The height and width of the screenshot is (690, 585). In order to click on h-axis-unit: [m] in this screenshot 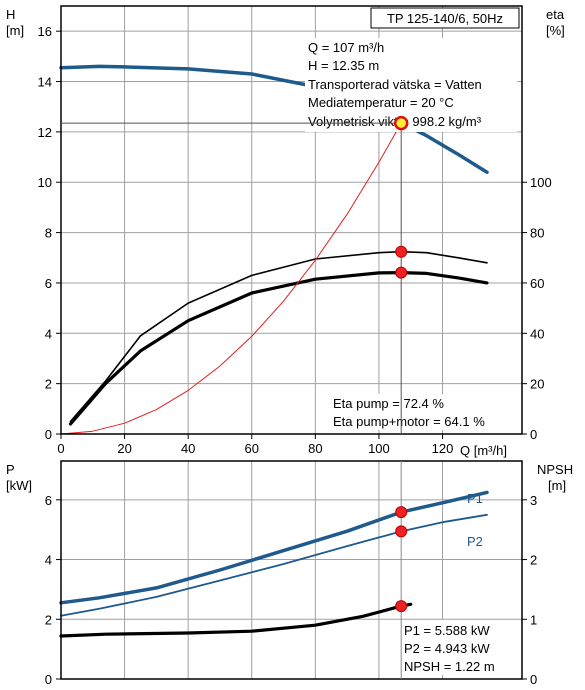, I will do `click(15, 30)`.